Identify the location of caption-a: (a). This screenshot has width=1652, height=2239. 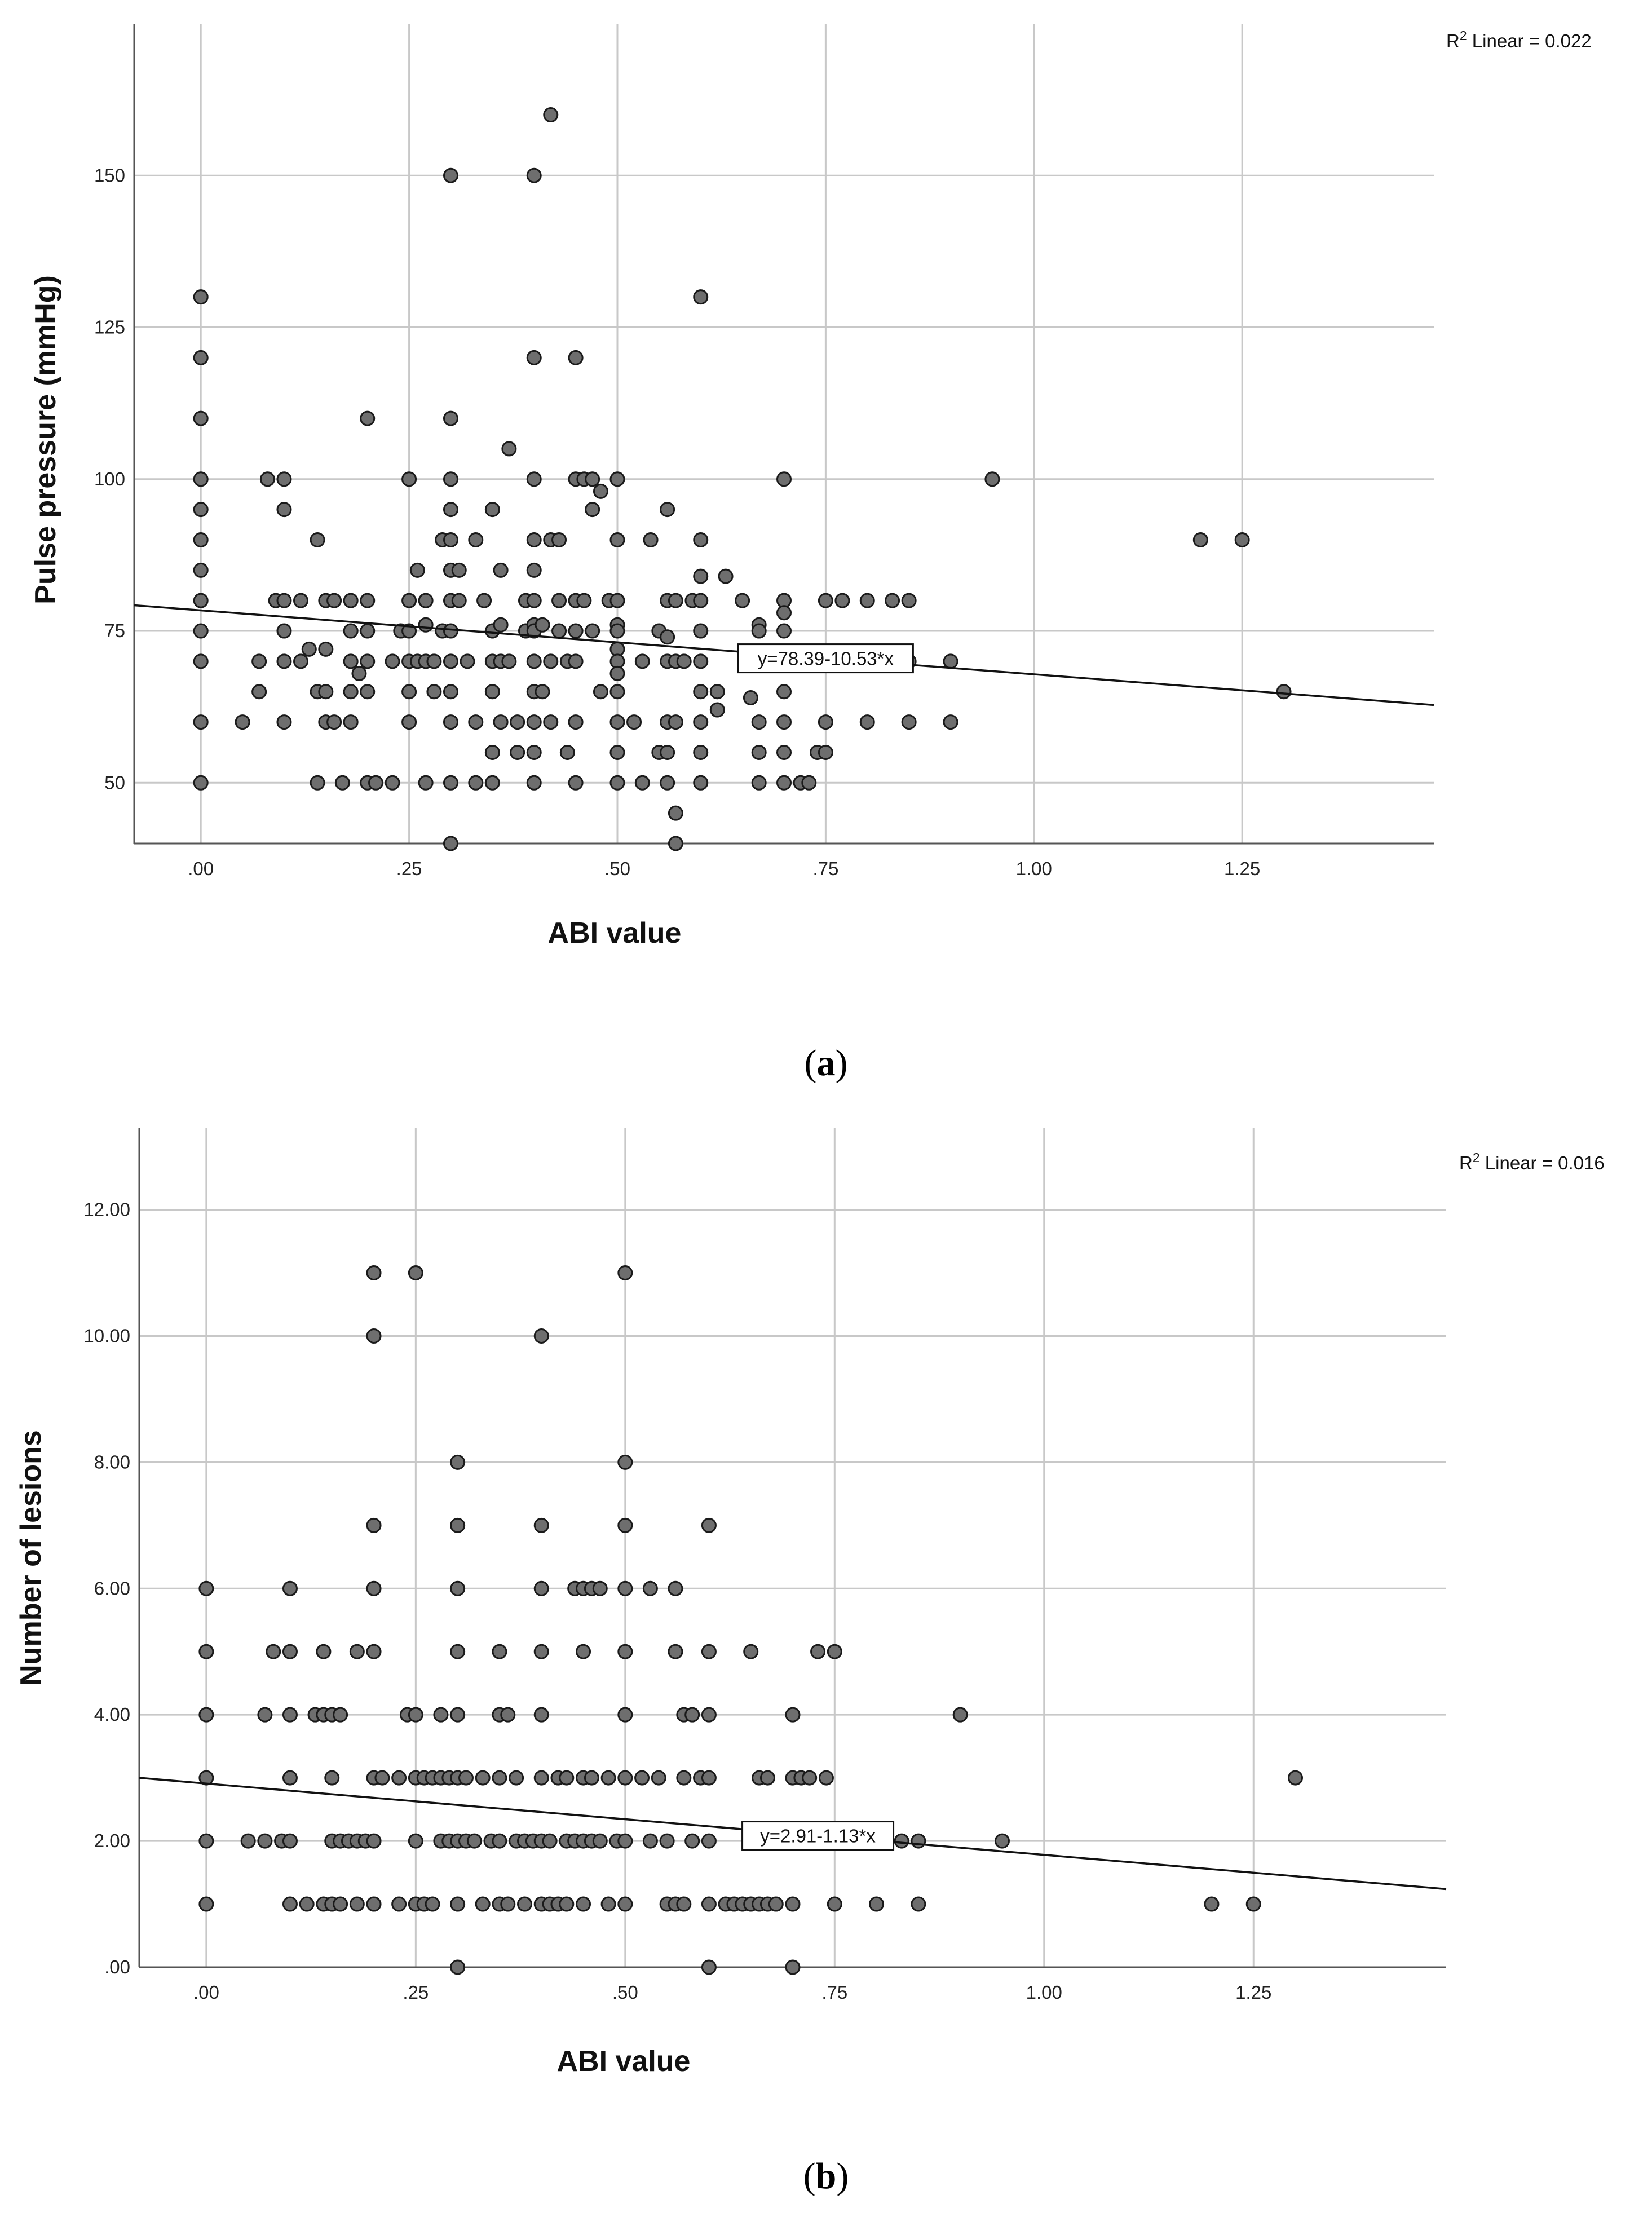
(826, 1063).